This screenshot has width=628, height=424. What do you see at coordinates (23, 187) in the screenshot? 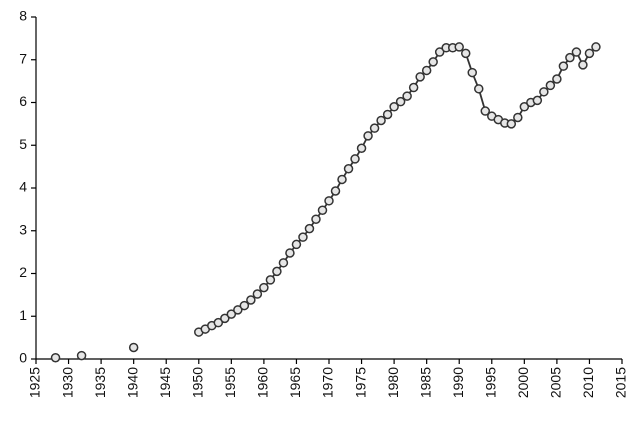
I see `y-tick-label: 4` at bounding box center [23, 187].